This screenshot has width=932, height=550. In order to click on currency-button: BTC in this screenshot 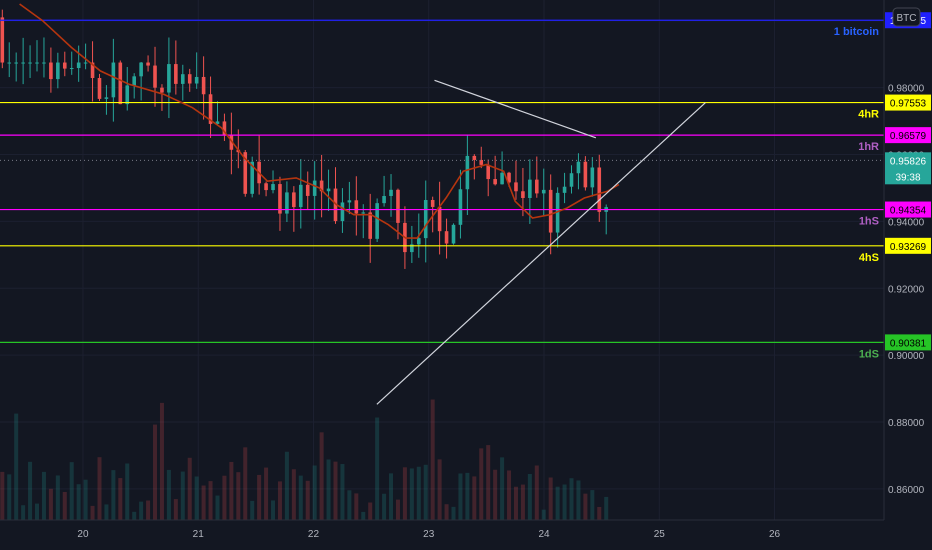, I will do `click(906, 17)`.